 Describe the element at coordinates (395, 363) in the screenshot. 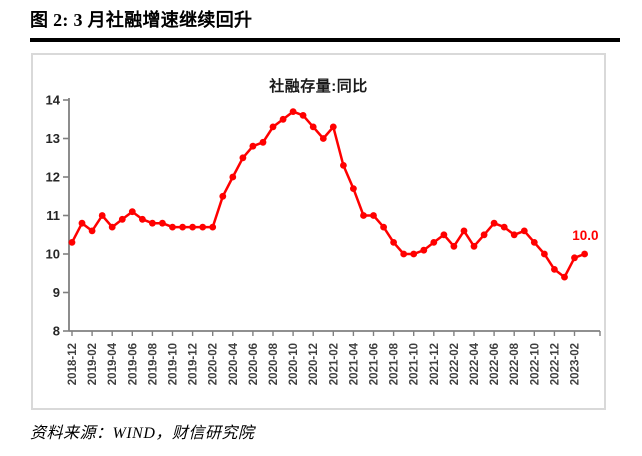

I see `x-tick-label: 2021-08` at that location.